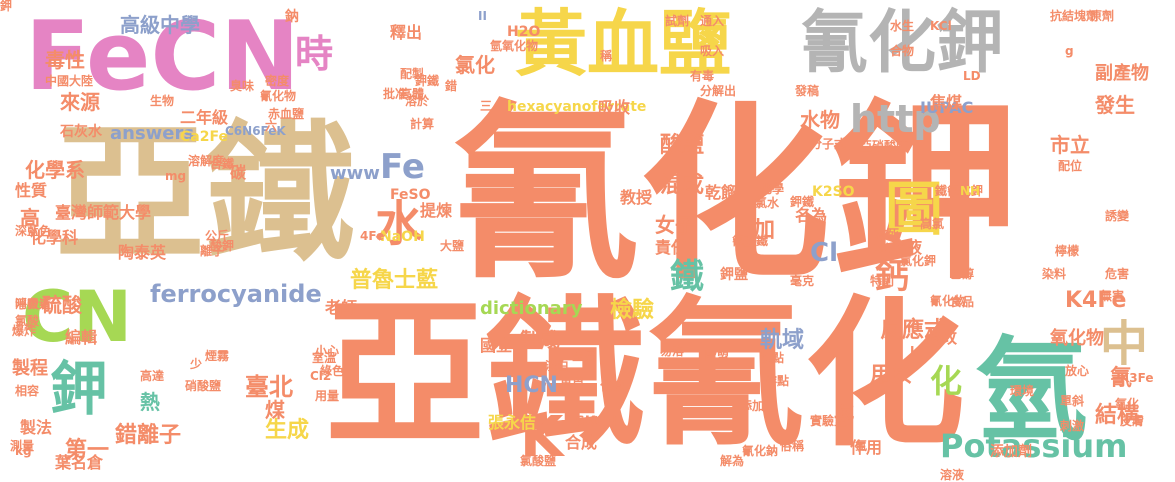  Describe the element at coordinates (702, 76) in the screenshot. I see `word: 有毒` at that location.